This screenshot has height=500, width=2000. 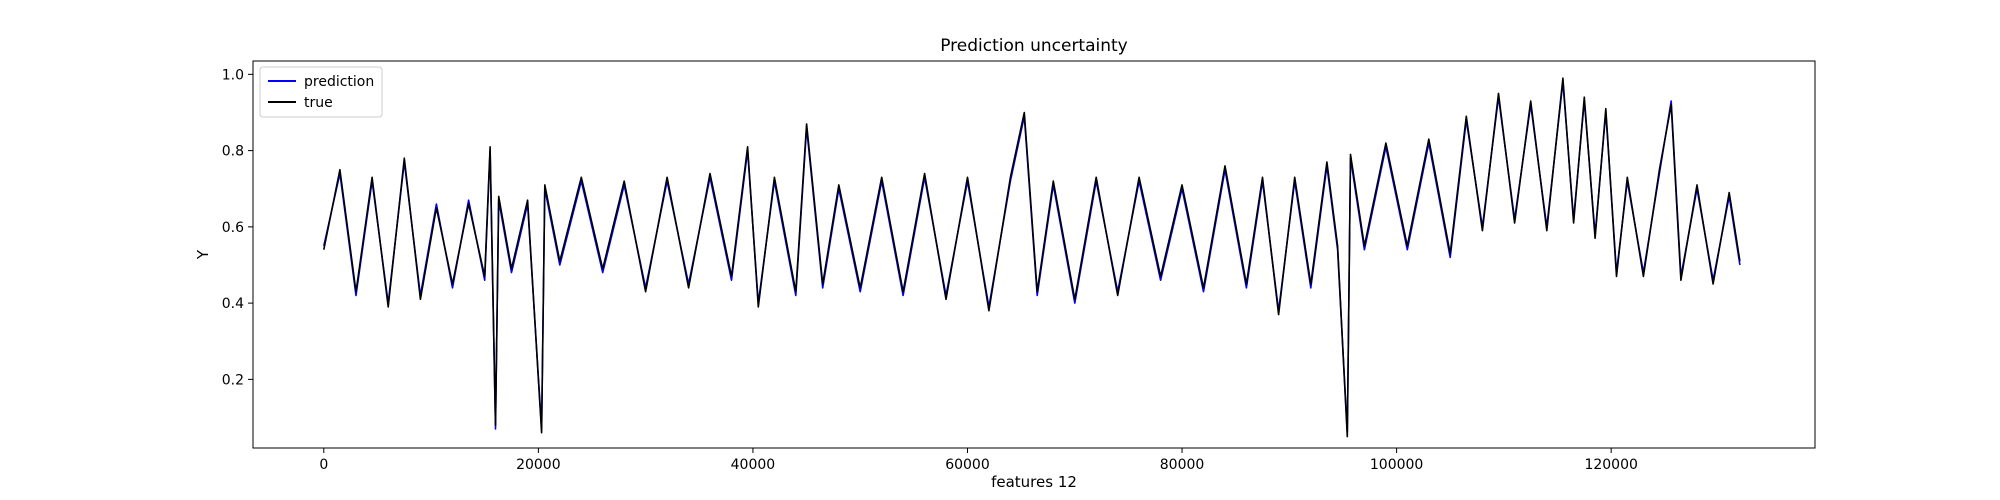 I want to click on legend-box, so click(x=321, y=92).